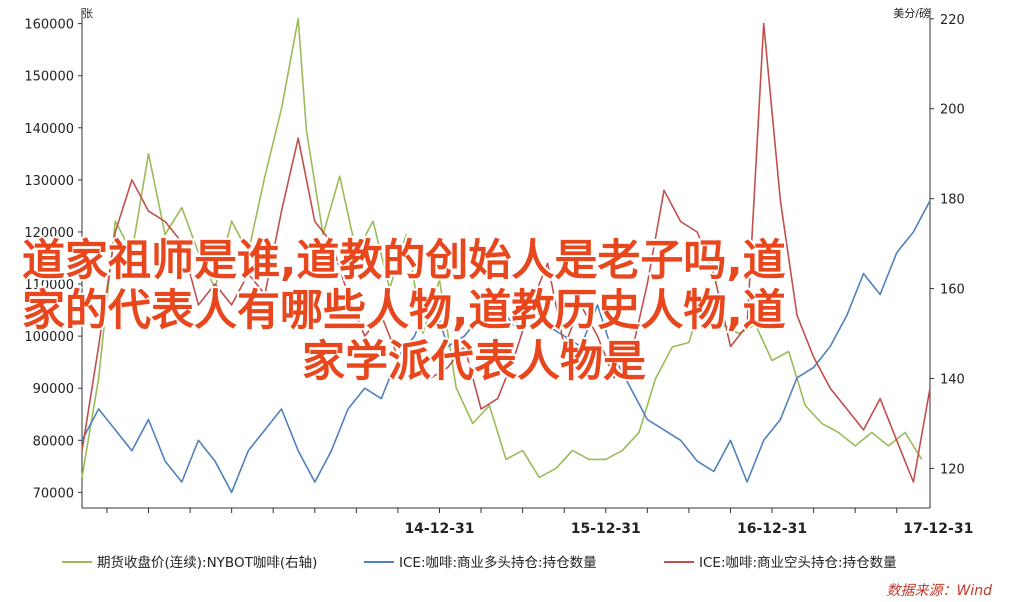  Describe the element at coordinates (53, 441) in the screenshot. I see `left-tick-label: 80000` at that location.